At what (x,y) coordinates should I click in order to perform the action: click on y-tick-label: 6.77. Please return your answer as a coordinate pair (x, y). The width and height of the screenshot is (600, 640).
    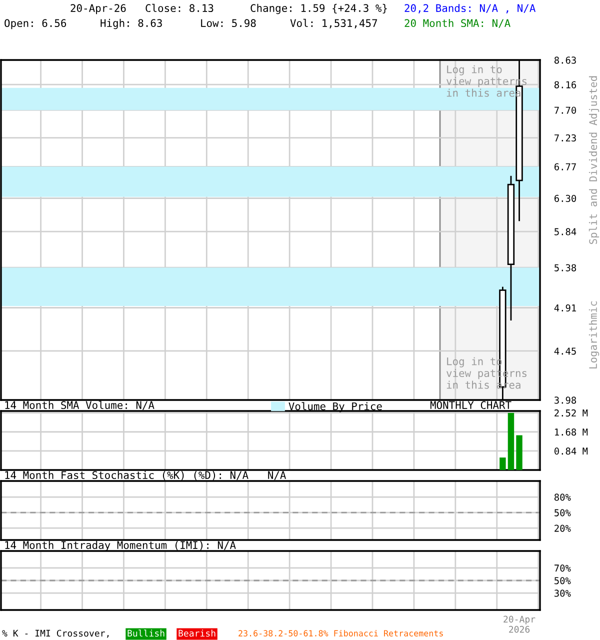
    Looking at the image, I should click on (565, 166).